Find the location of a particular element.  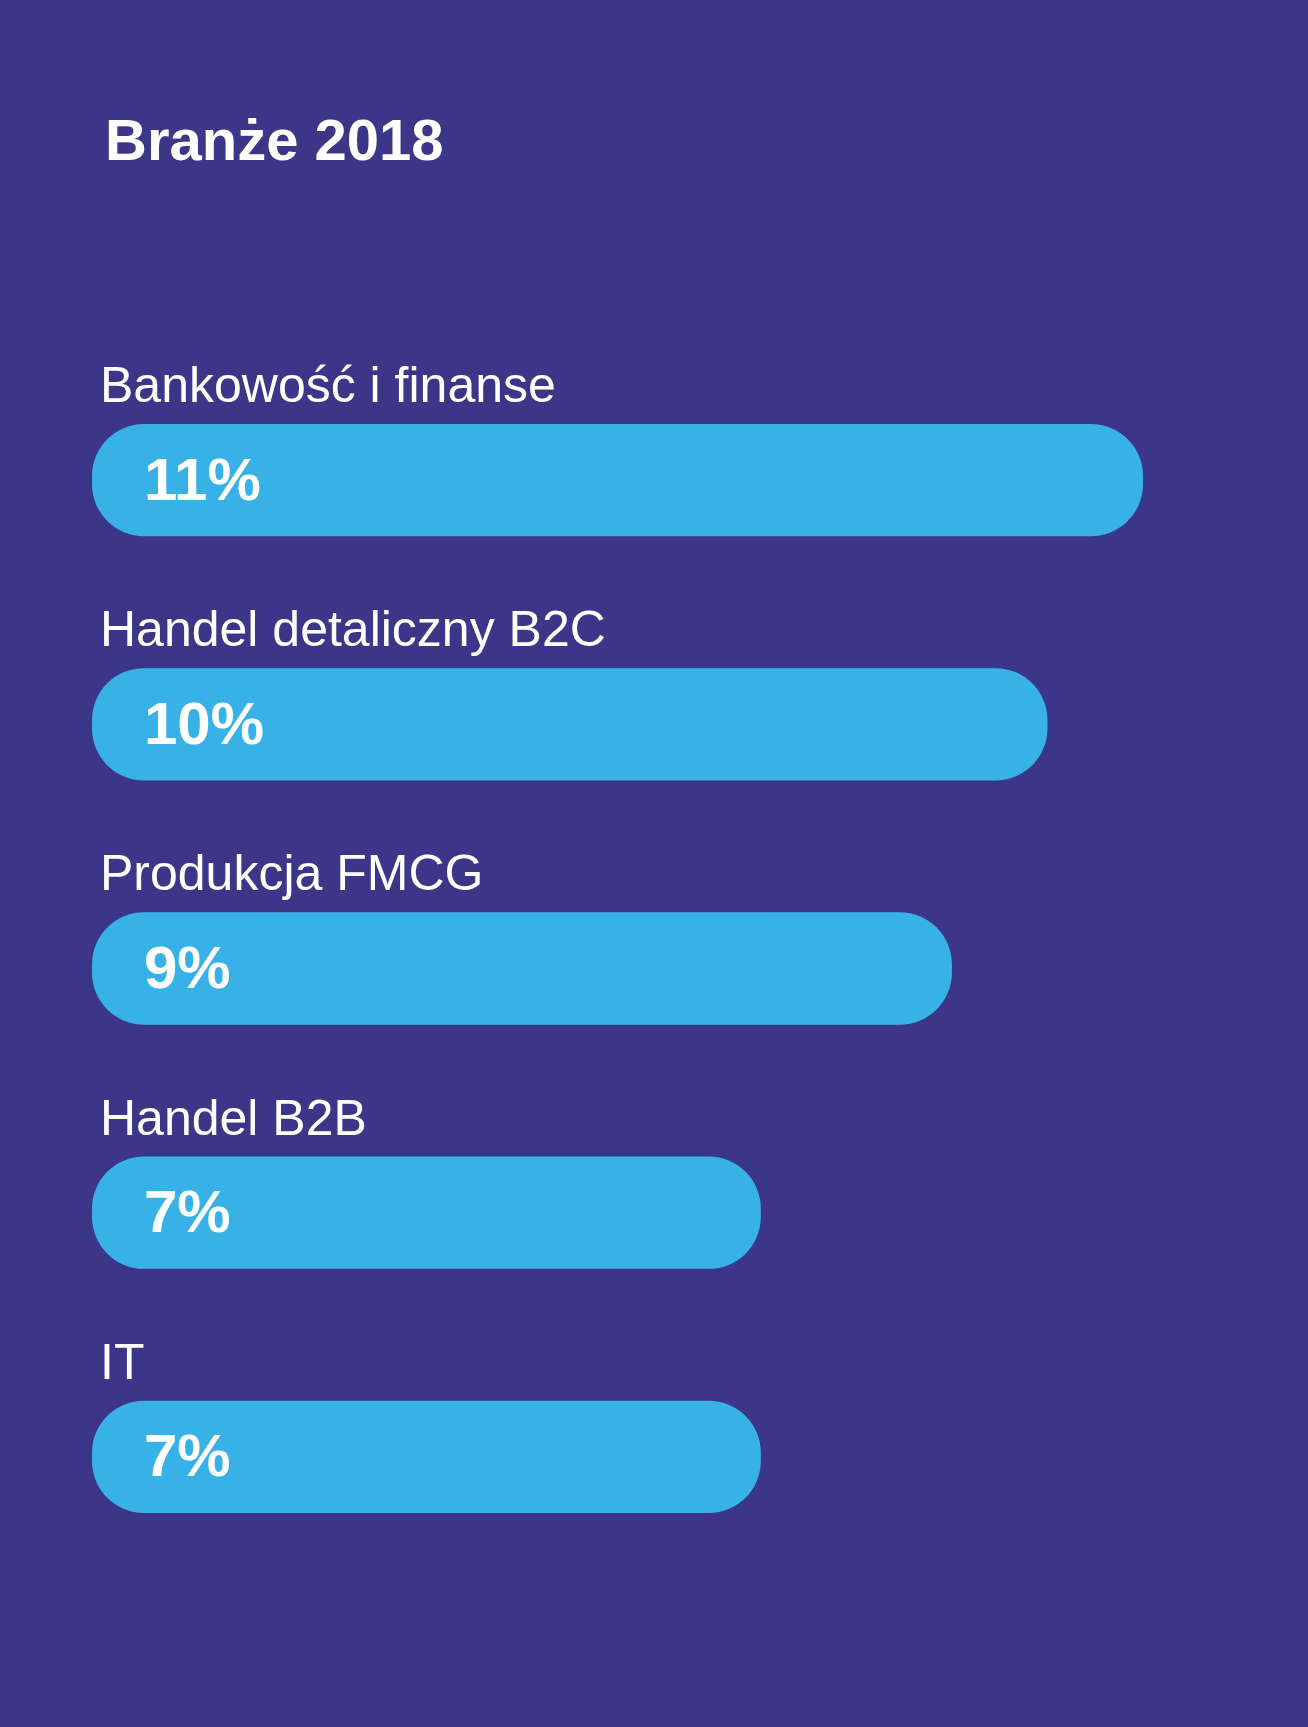

data-label: 9% is located at coordinates (187, 968).